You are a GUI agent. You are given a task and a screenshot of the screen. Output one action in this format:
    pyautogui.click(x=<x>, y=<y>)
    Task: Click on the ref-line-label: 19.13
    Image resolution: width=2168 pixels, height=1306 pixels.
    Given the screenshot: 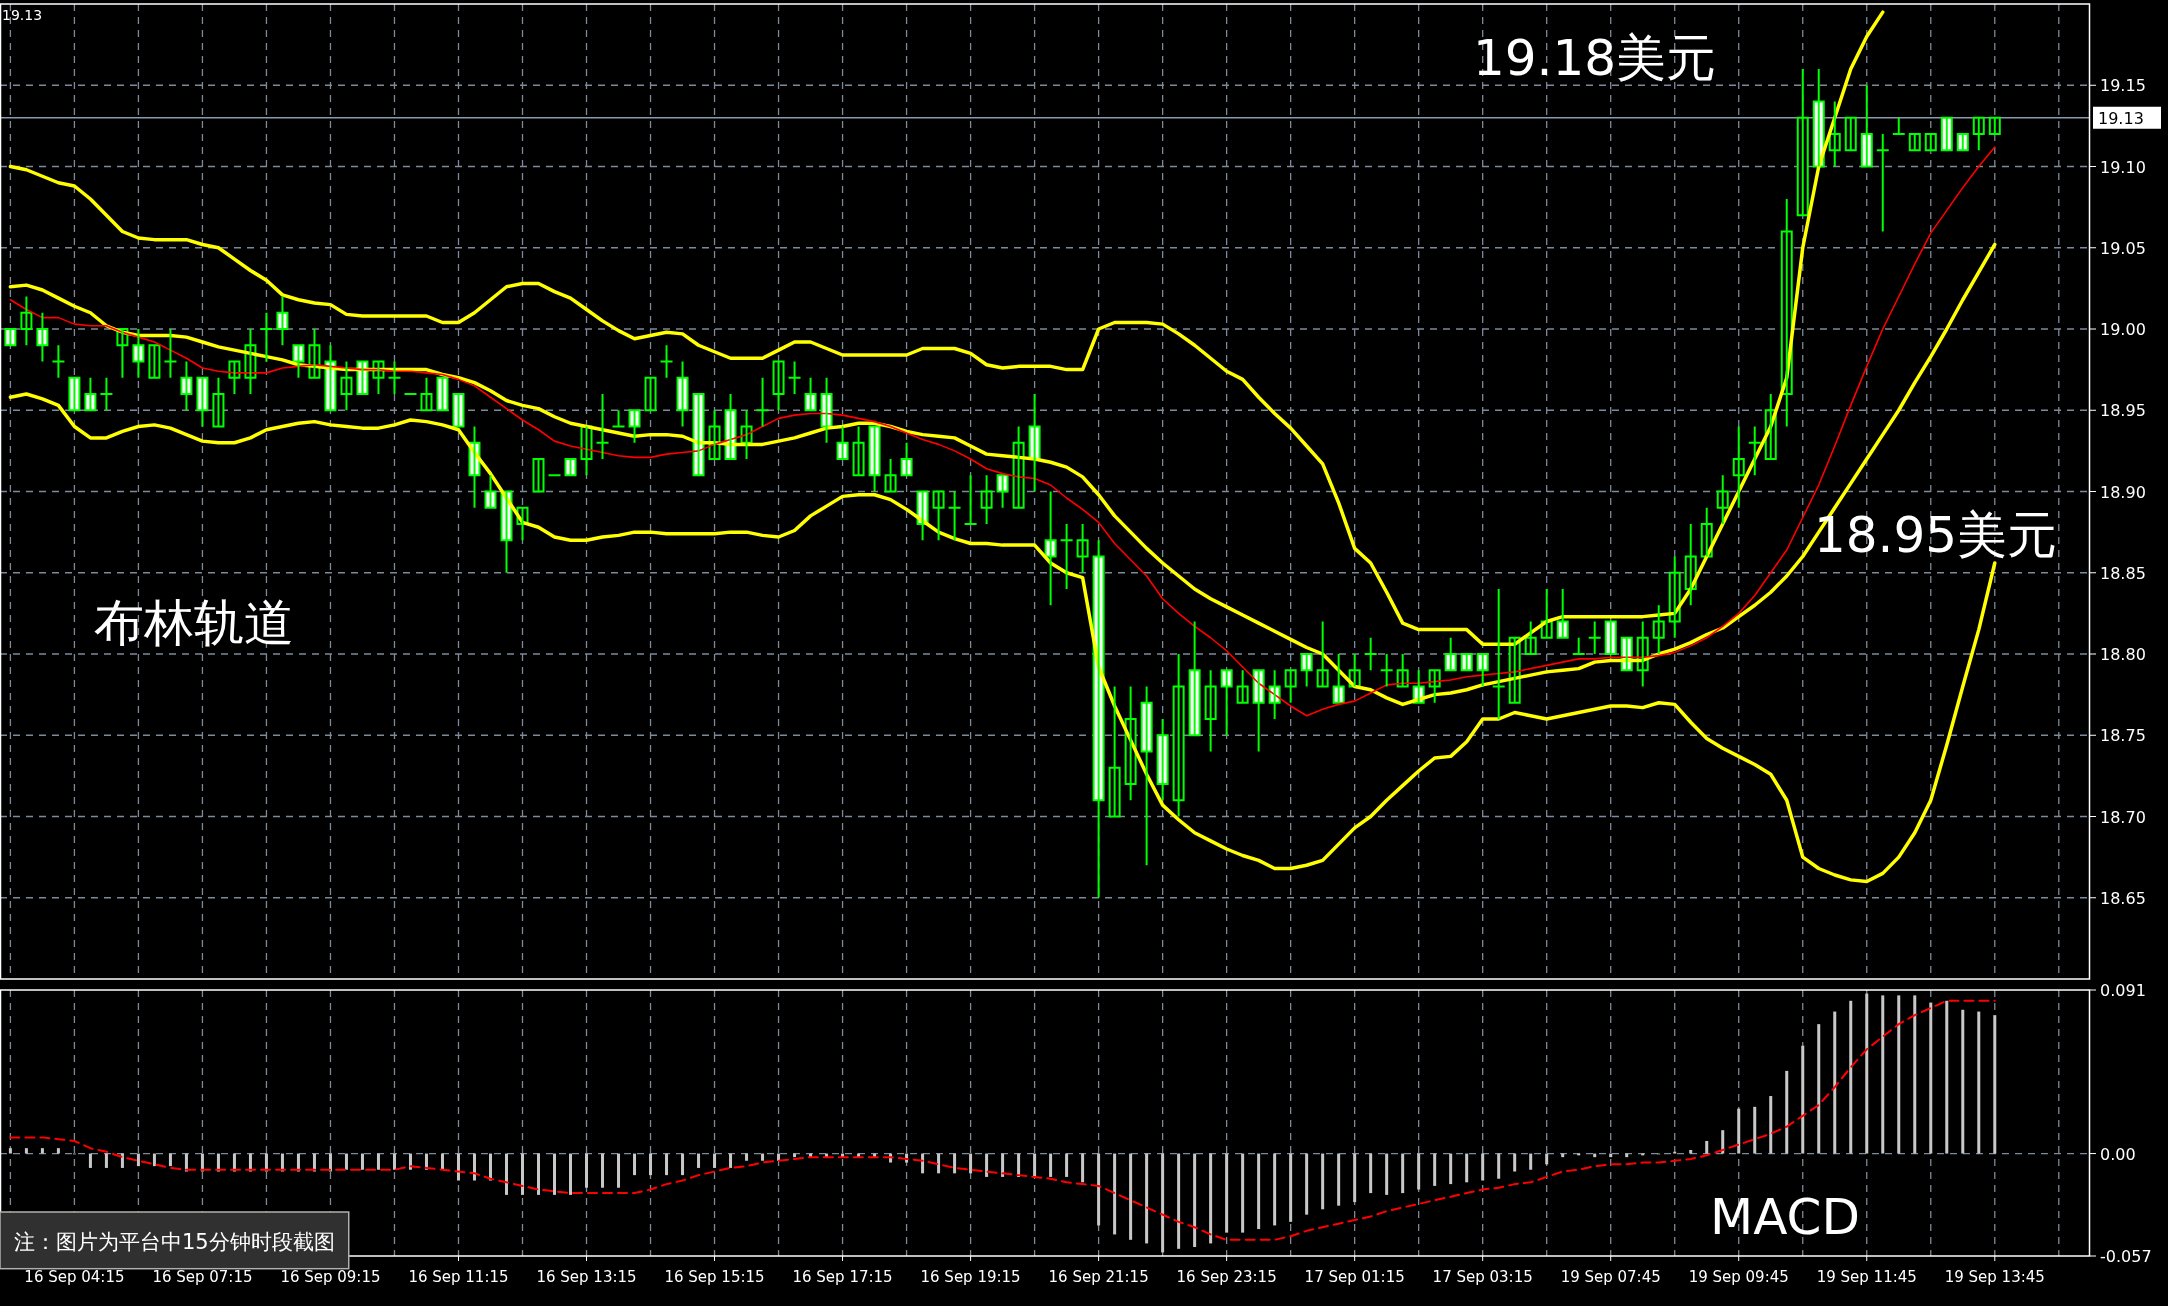 What is the action you would take?
    pyautogui.click(x=2121, y=118)
    